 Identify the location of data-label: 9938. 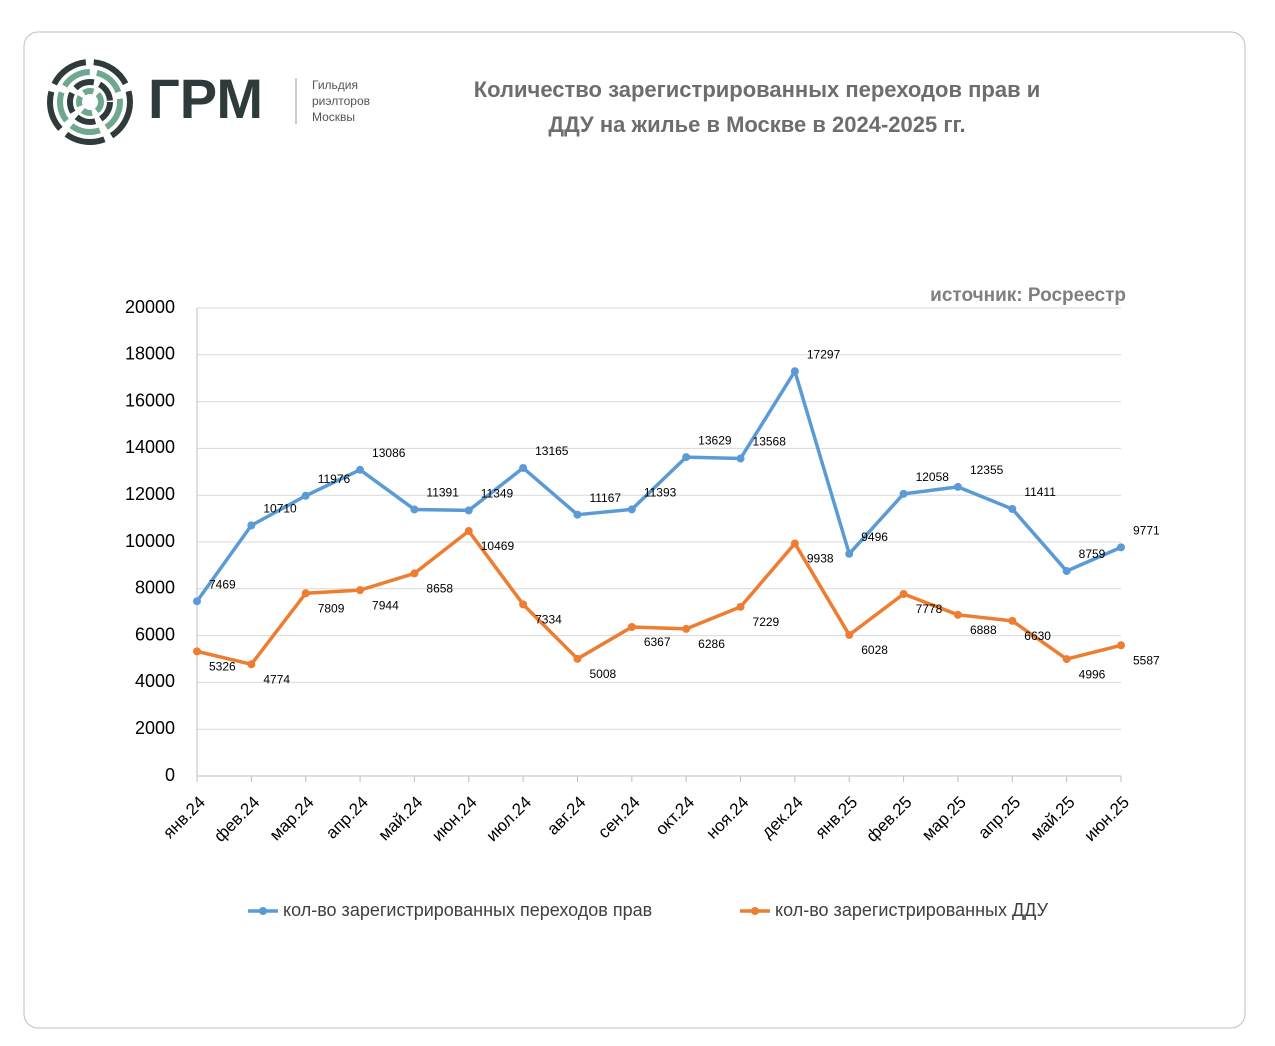
(820, 559).